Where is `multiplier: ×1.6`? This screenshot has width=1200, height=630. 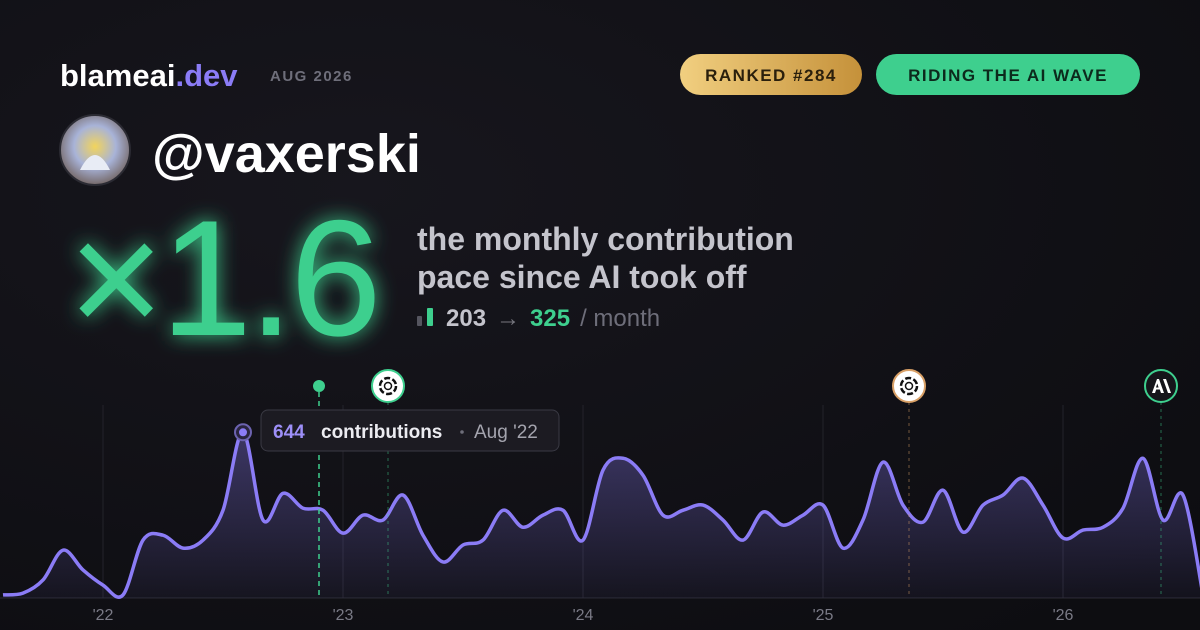 multiplier: ×1.6 is located at coordinates (223, 278).